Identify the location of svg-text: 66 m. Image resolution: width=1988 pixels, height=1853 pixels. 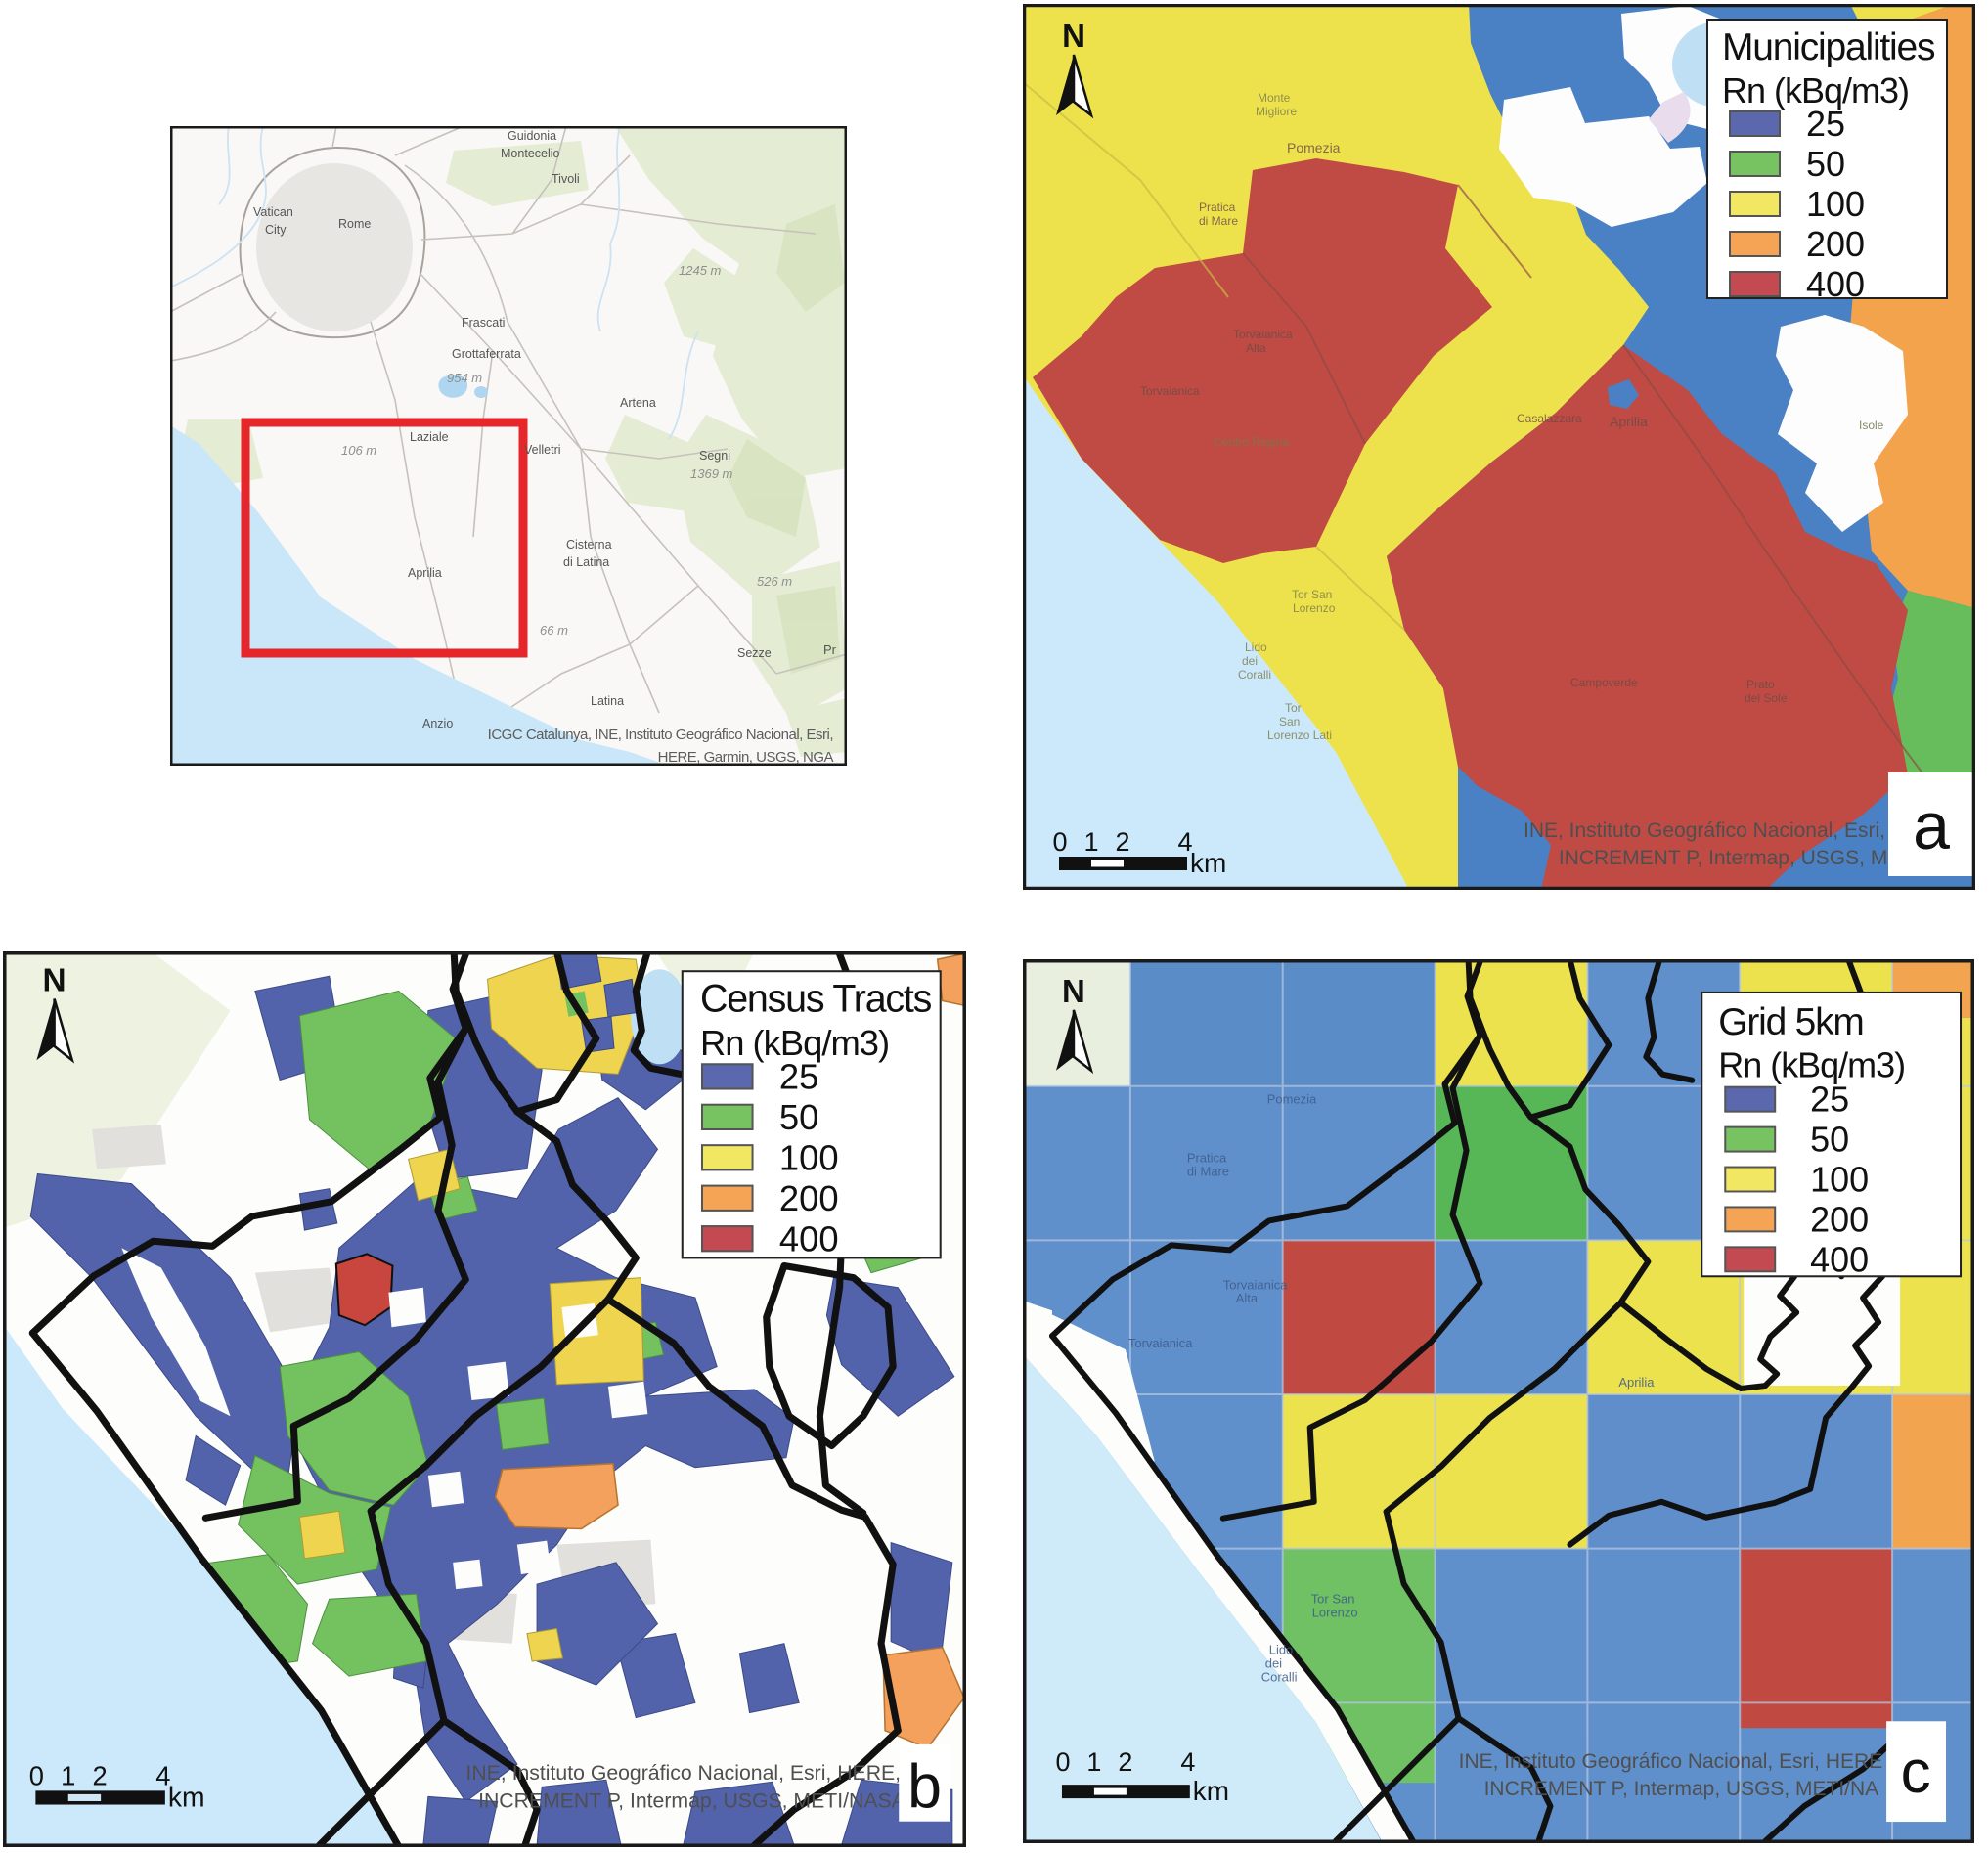
(554, 630).